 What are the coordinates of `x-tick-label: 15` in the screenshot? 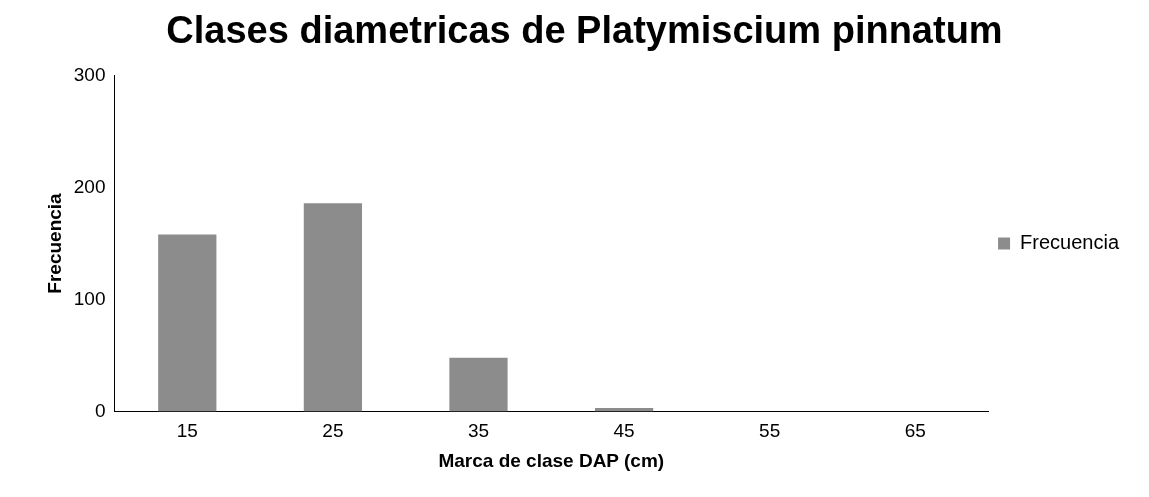 It's located at (187, 431).